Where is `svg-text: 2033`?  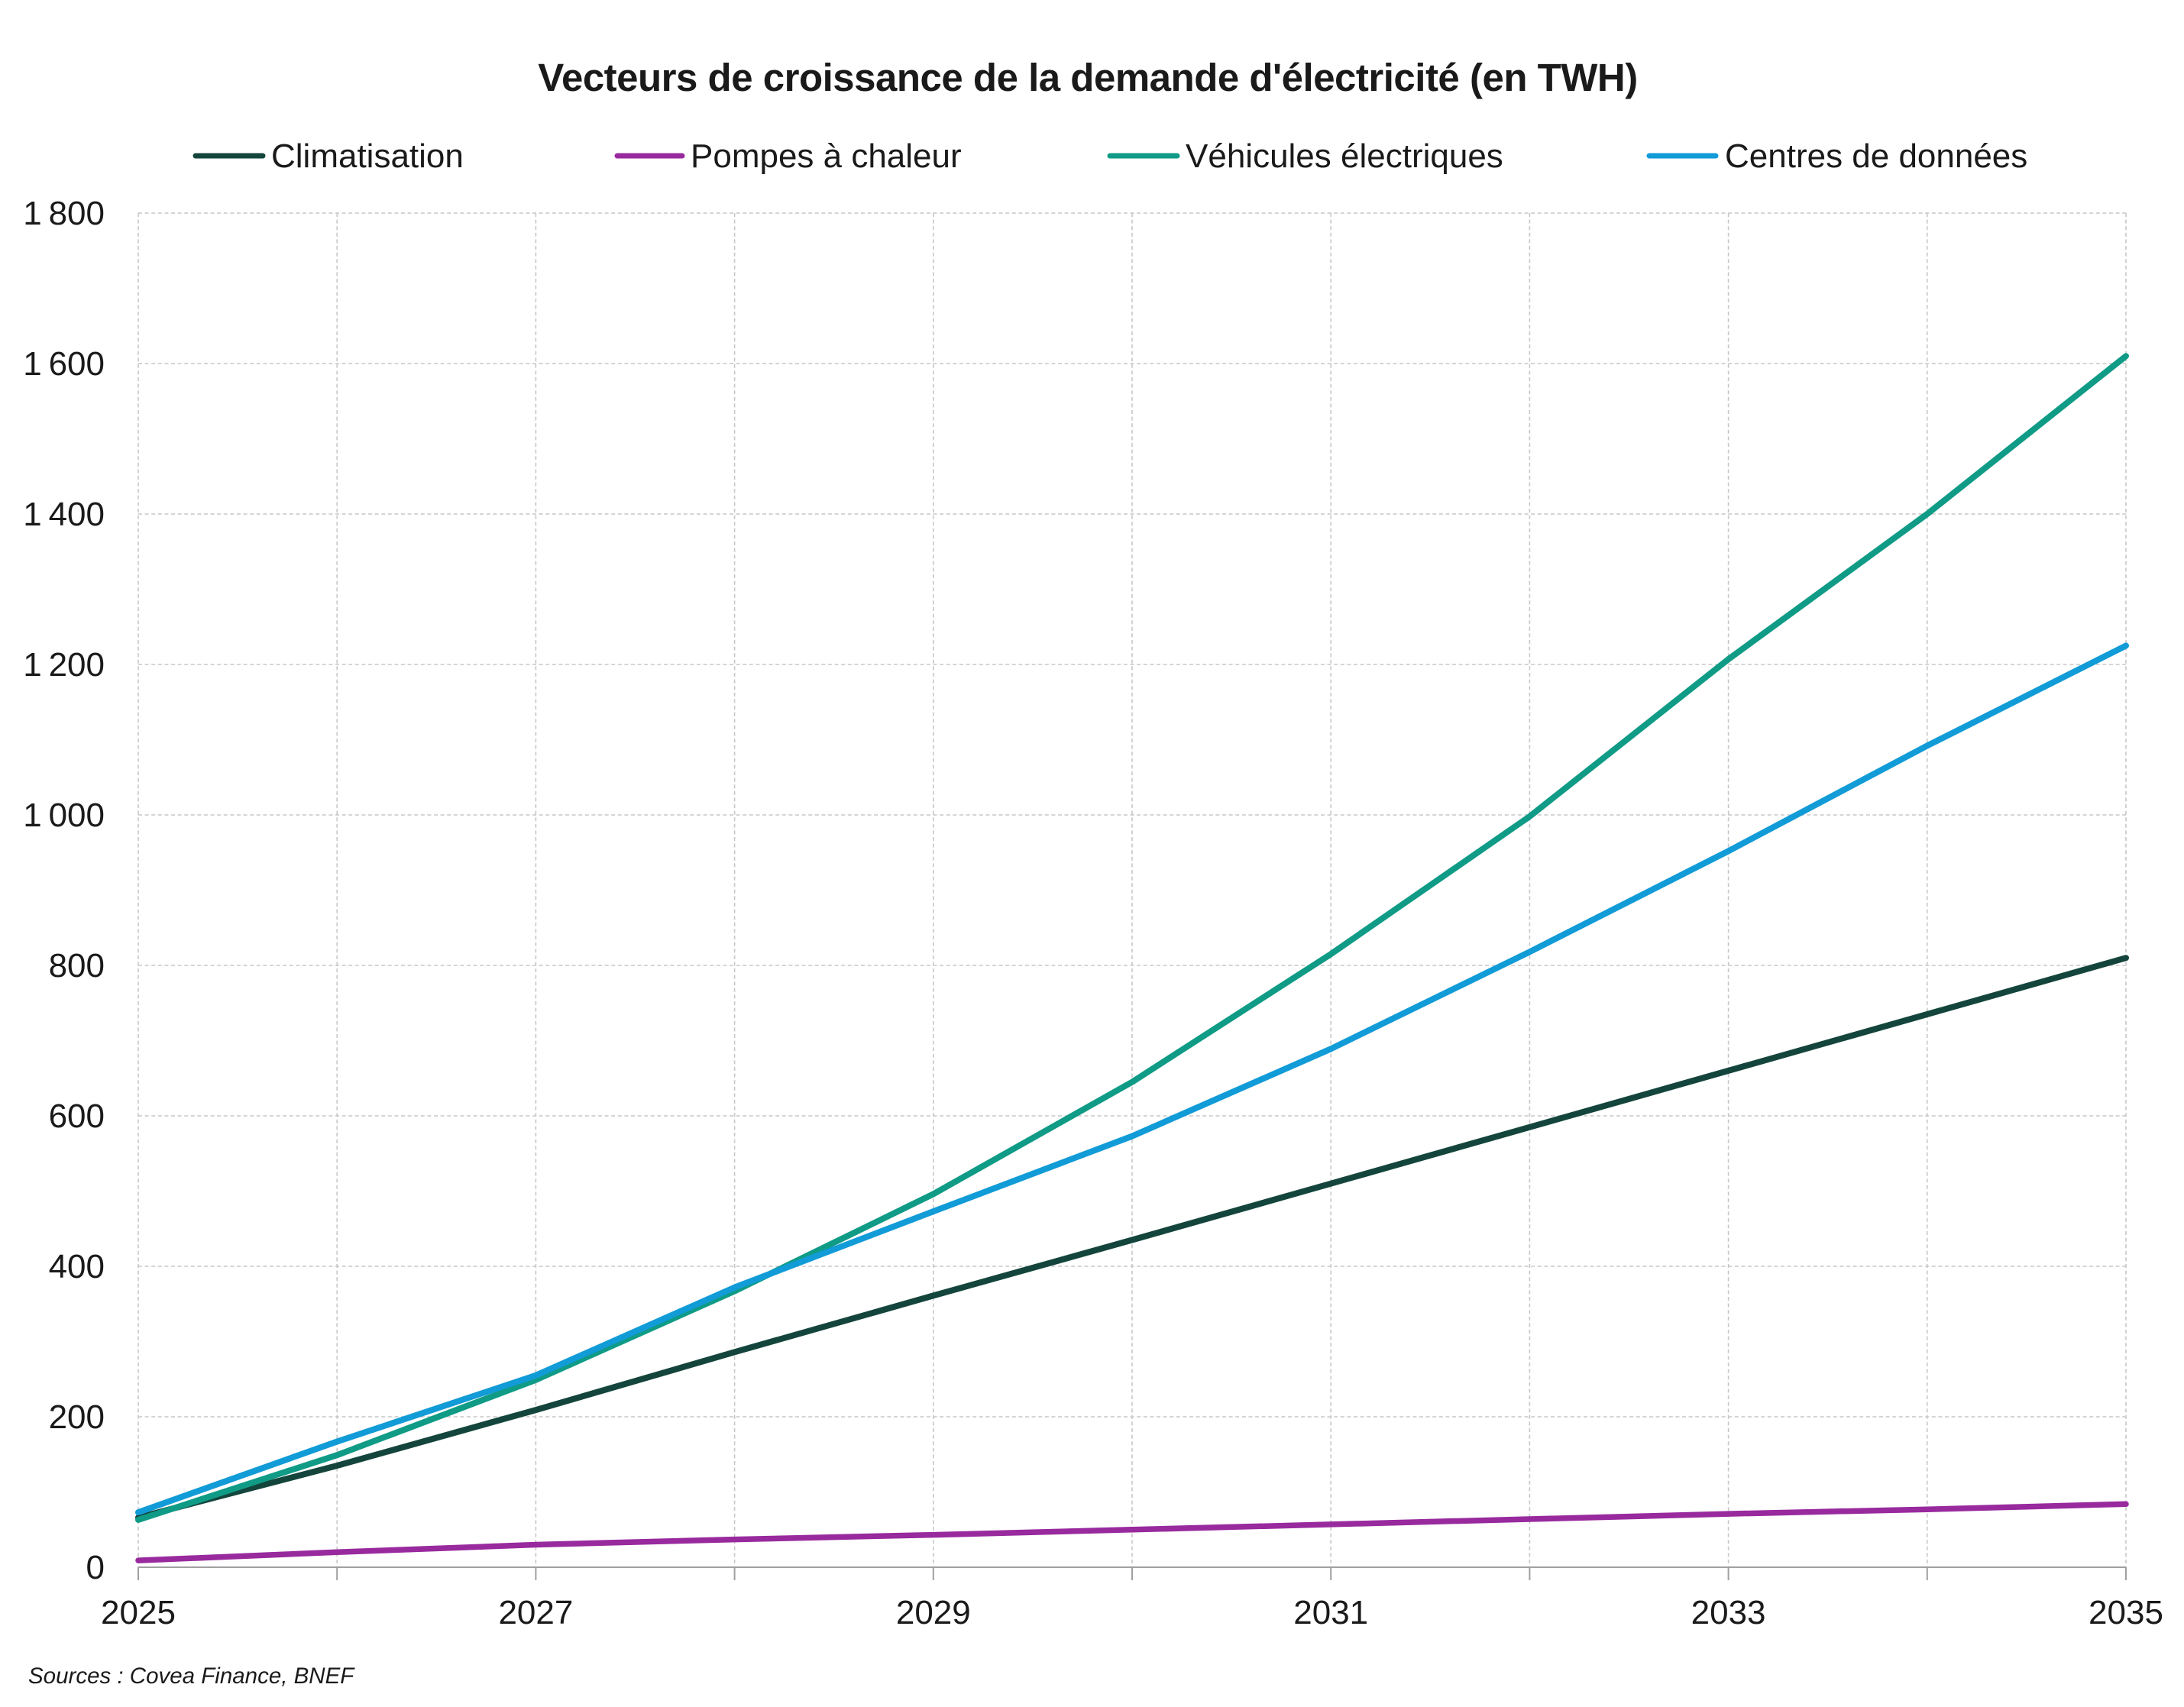 svg-text: 2033 is located at coordinates (1728, 1612).